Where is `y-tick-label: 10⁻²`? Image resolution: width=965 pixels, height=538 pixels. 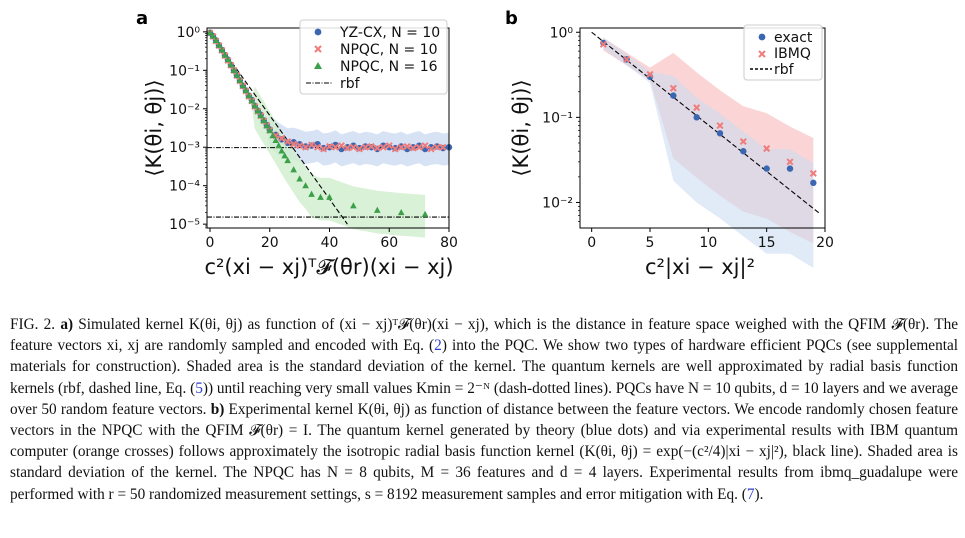 y-tick-label: 10⁻² is located at coordinates (557, 203).